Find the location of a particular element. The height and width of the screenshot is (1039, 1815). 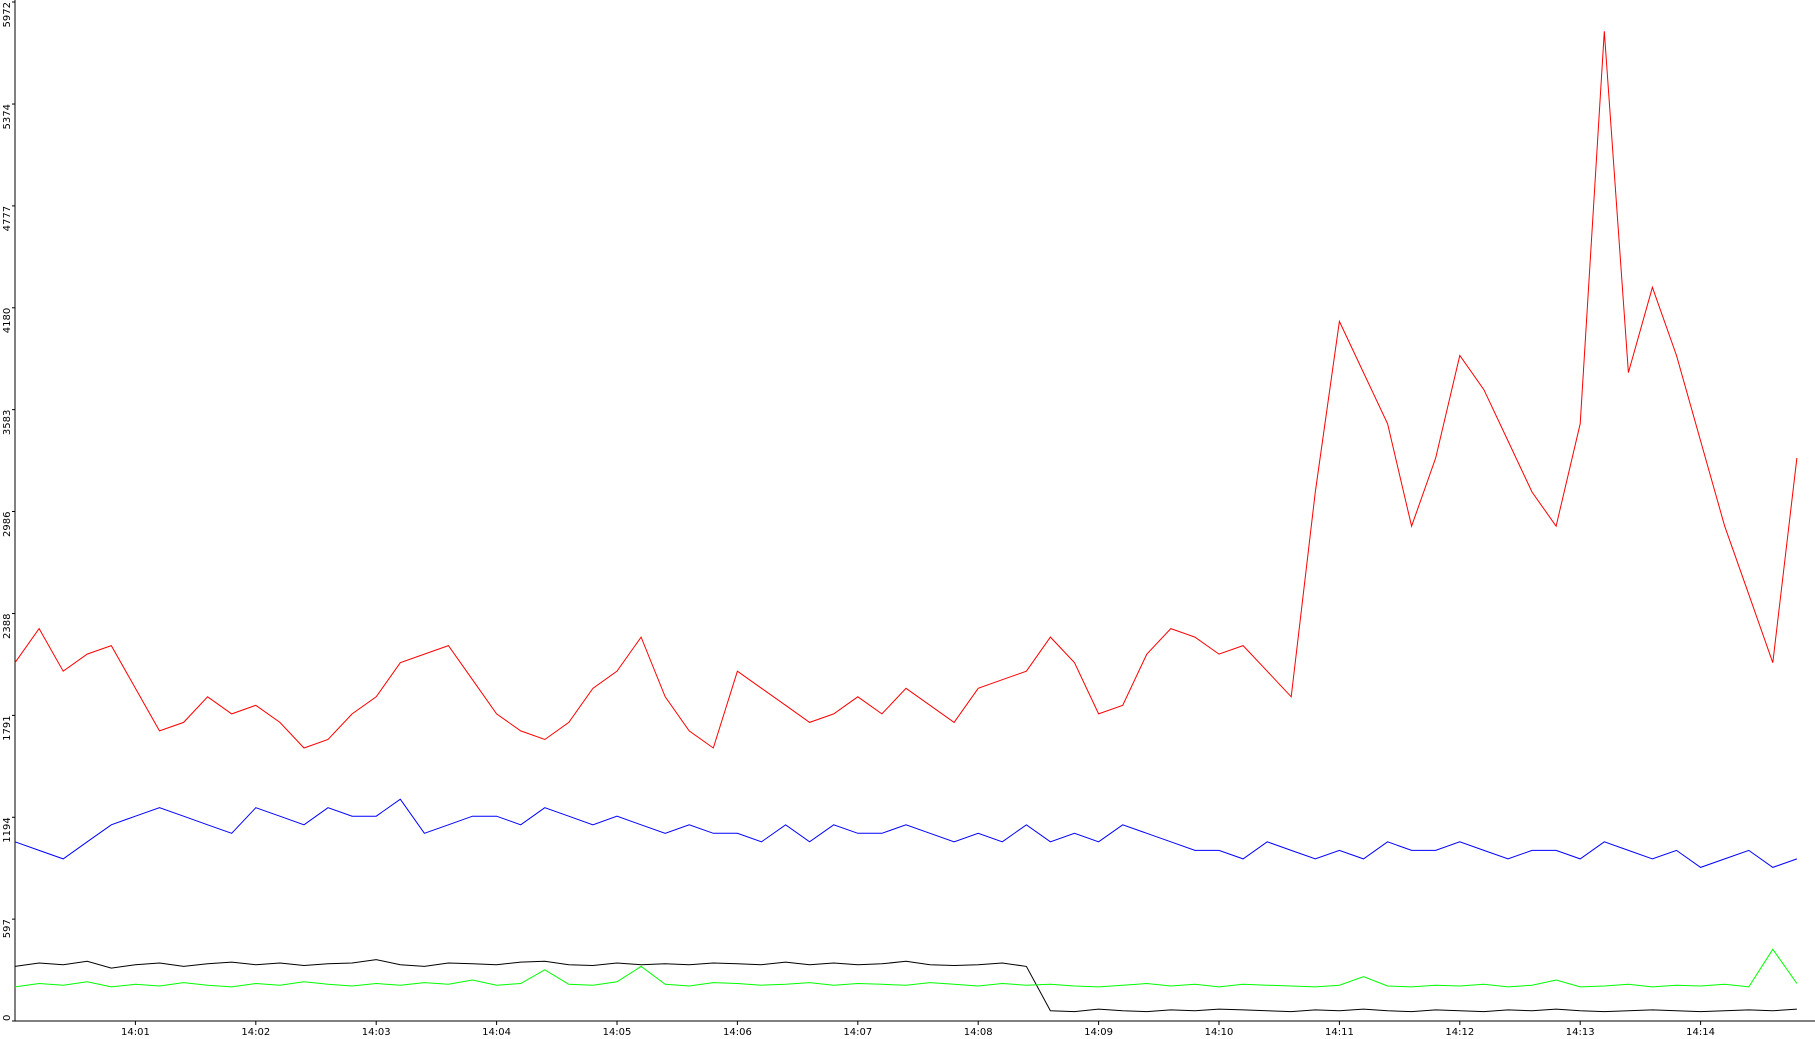

x-tick-label: 14:07 is located at coordinates (857, 1032).